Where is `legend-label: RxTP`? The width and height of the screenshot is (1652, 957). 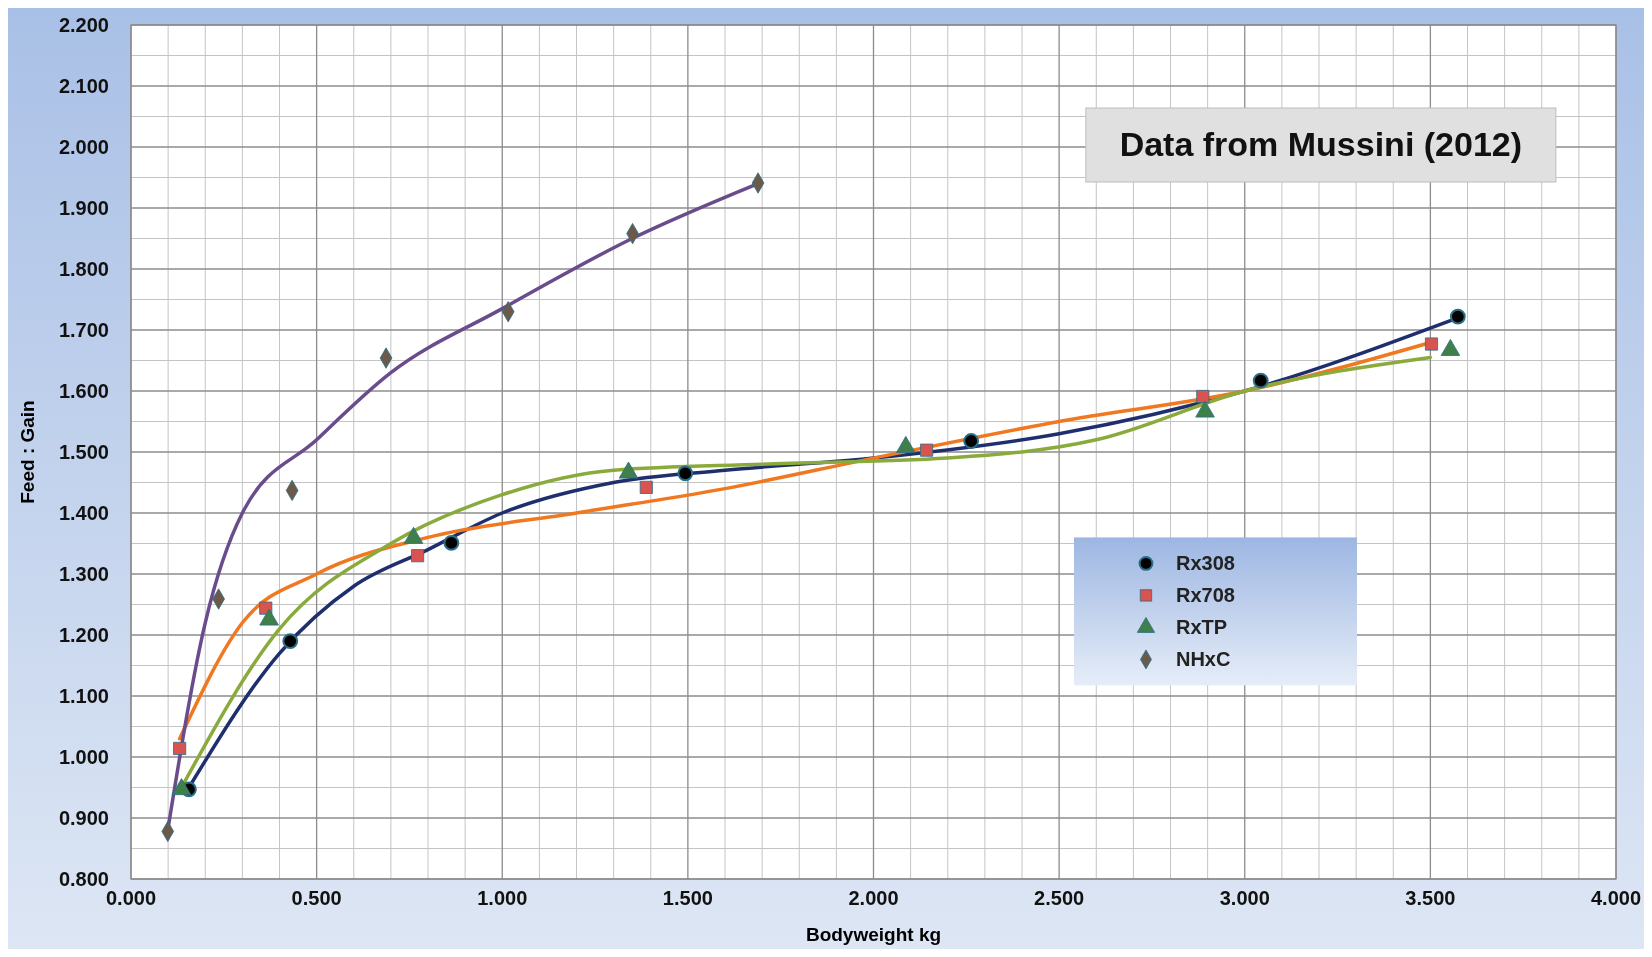
legend-label: RxTP is located at coordinates (1201, 627).